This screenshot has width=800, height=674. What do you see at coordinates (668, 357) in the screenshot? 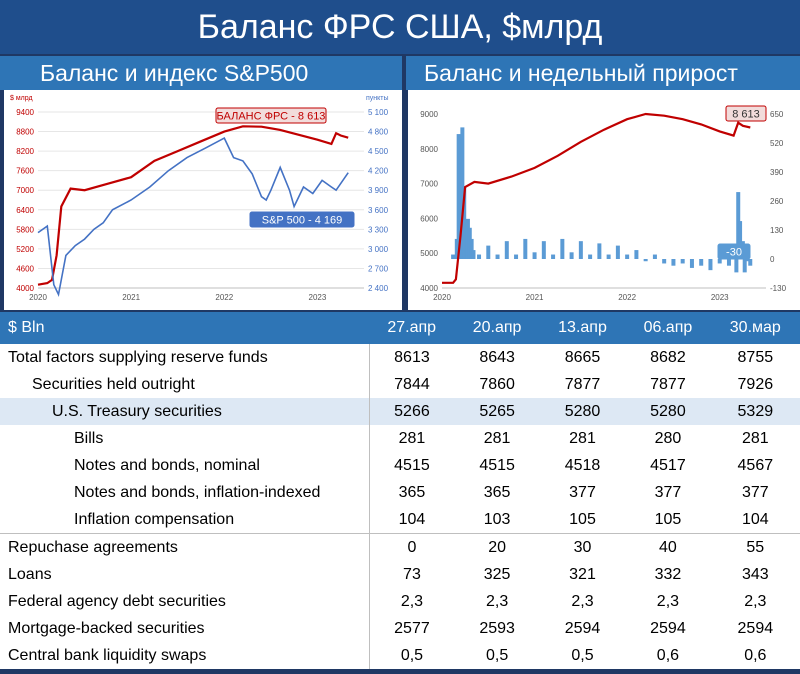
I see `row-value: 8682` at bounding box center [668, 357].